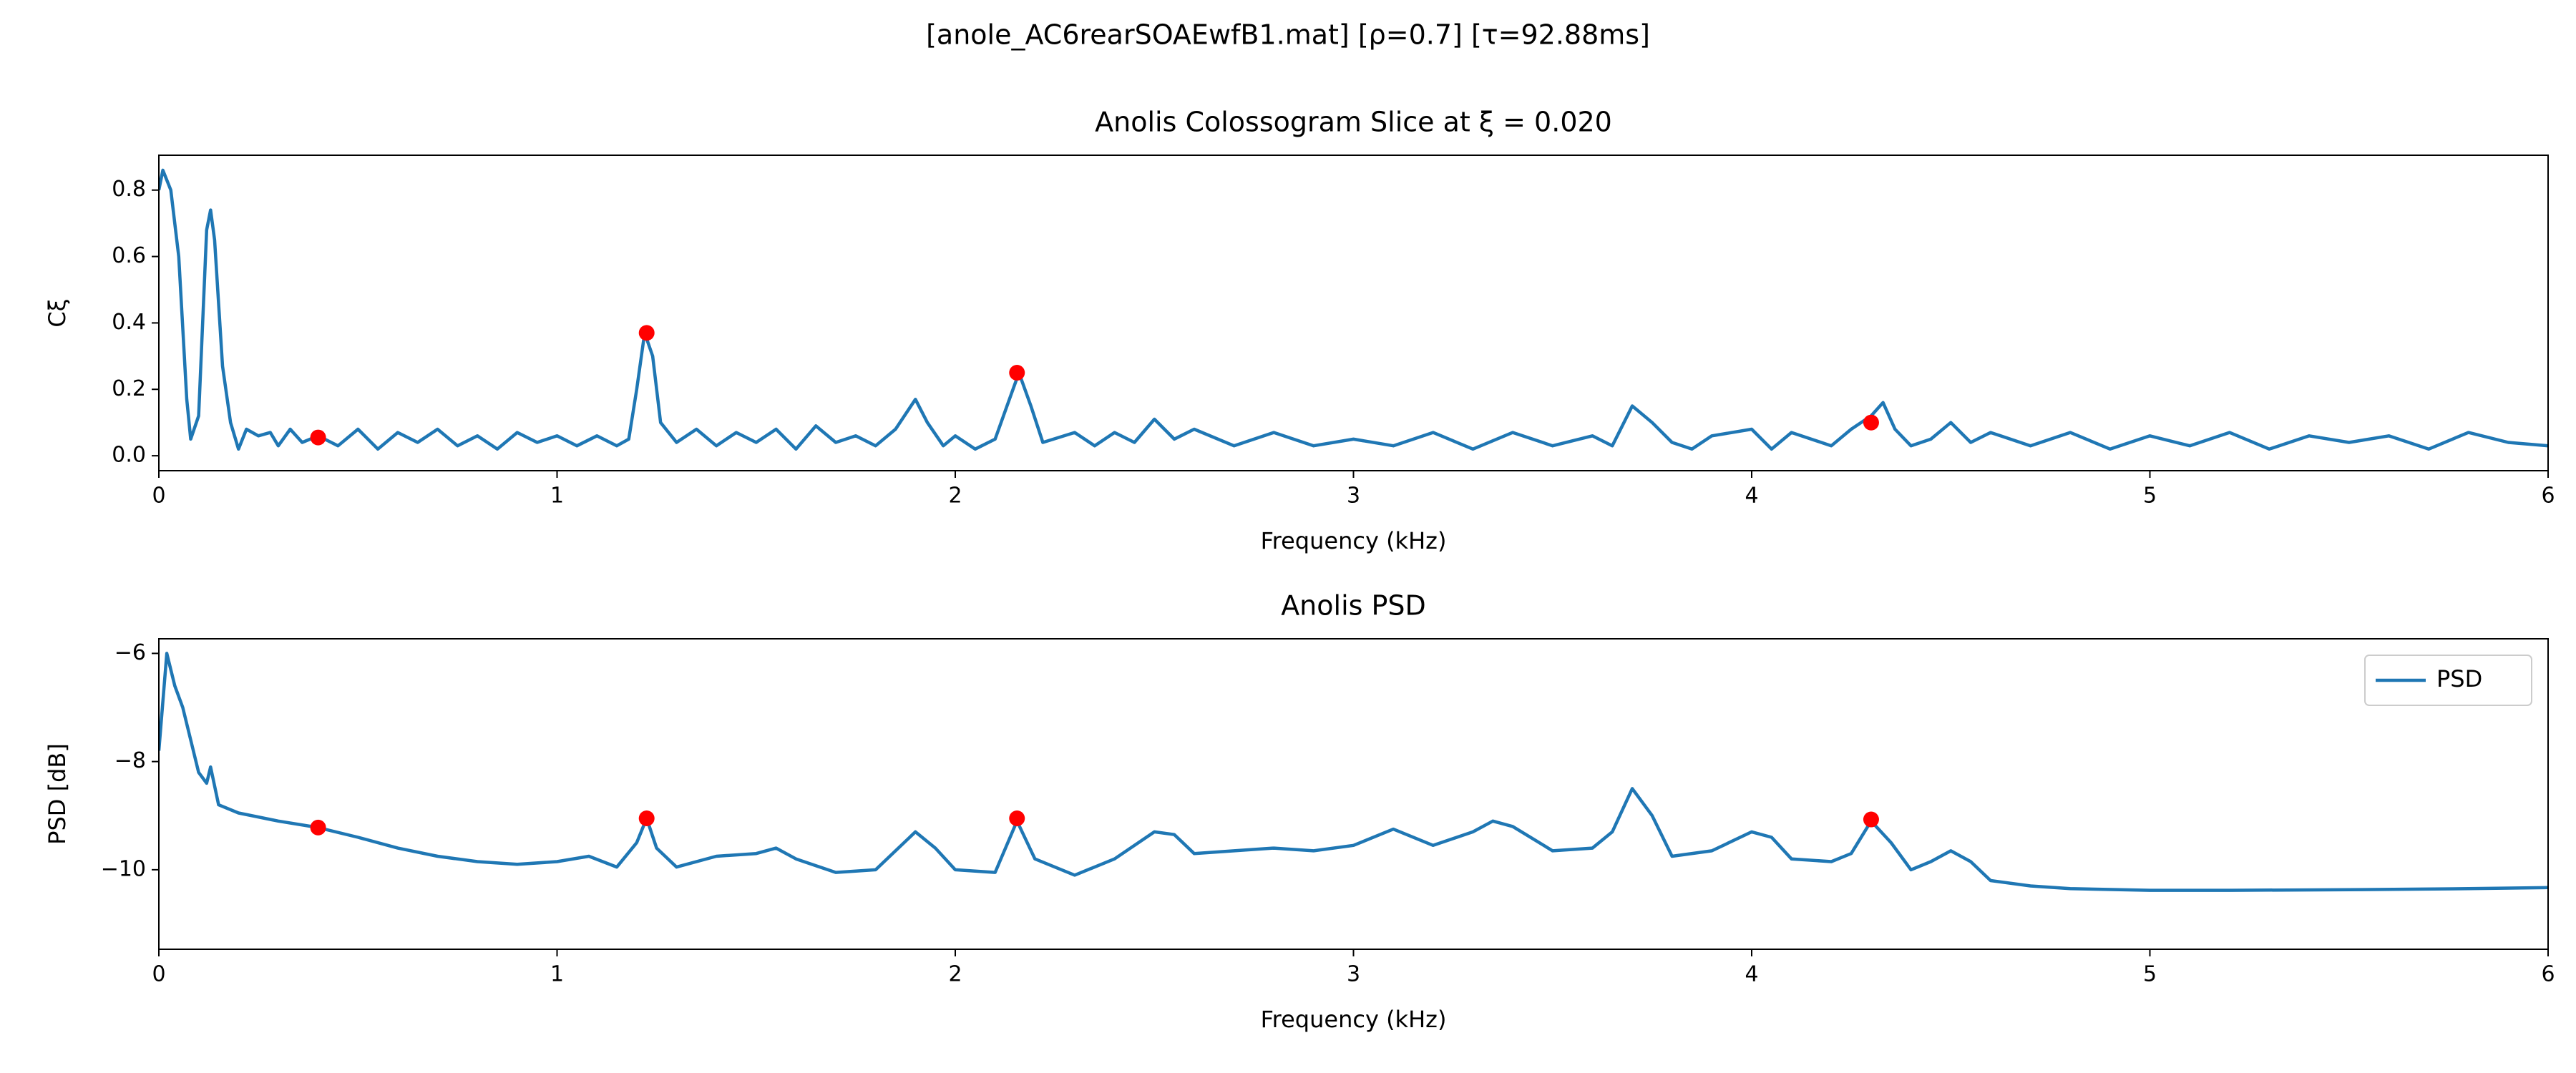 The image size is (2576, 1073). What do you see at coordinates (130, 760) in the screenshot?
I see `y-tick-label: −8` at bounding box center [130, 760].